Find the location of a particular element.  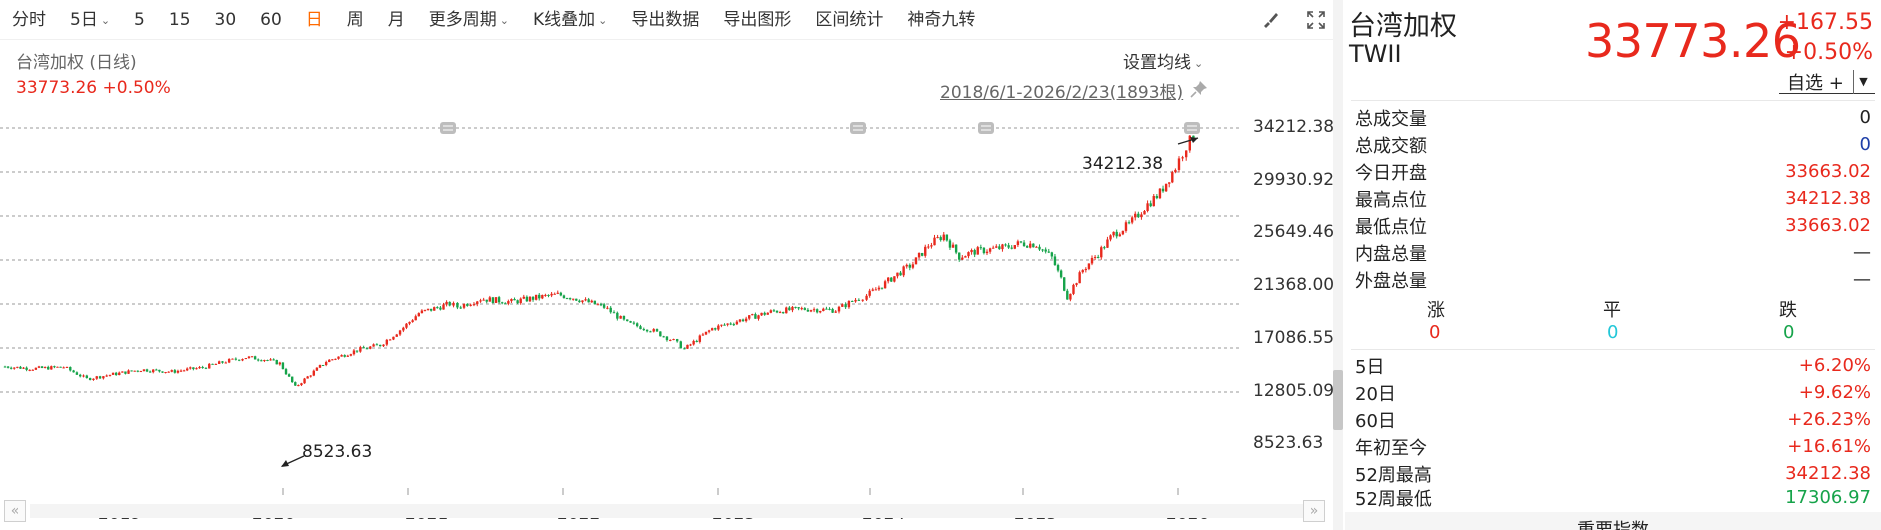

tab-daily: 日 is located at coordinates (314, 19).